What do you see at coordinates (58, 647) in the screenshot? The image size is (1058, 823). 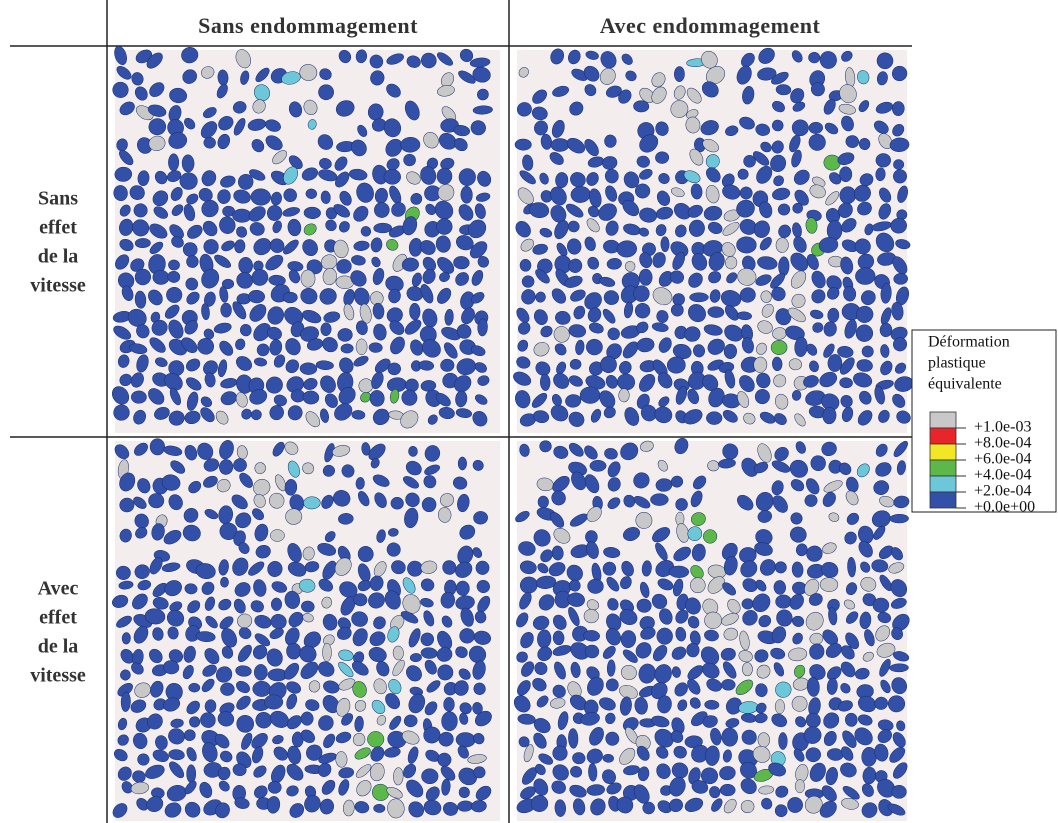 I see `row-header: de la` at bounding box center [58, 647].